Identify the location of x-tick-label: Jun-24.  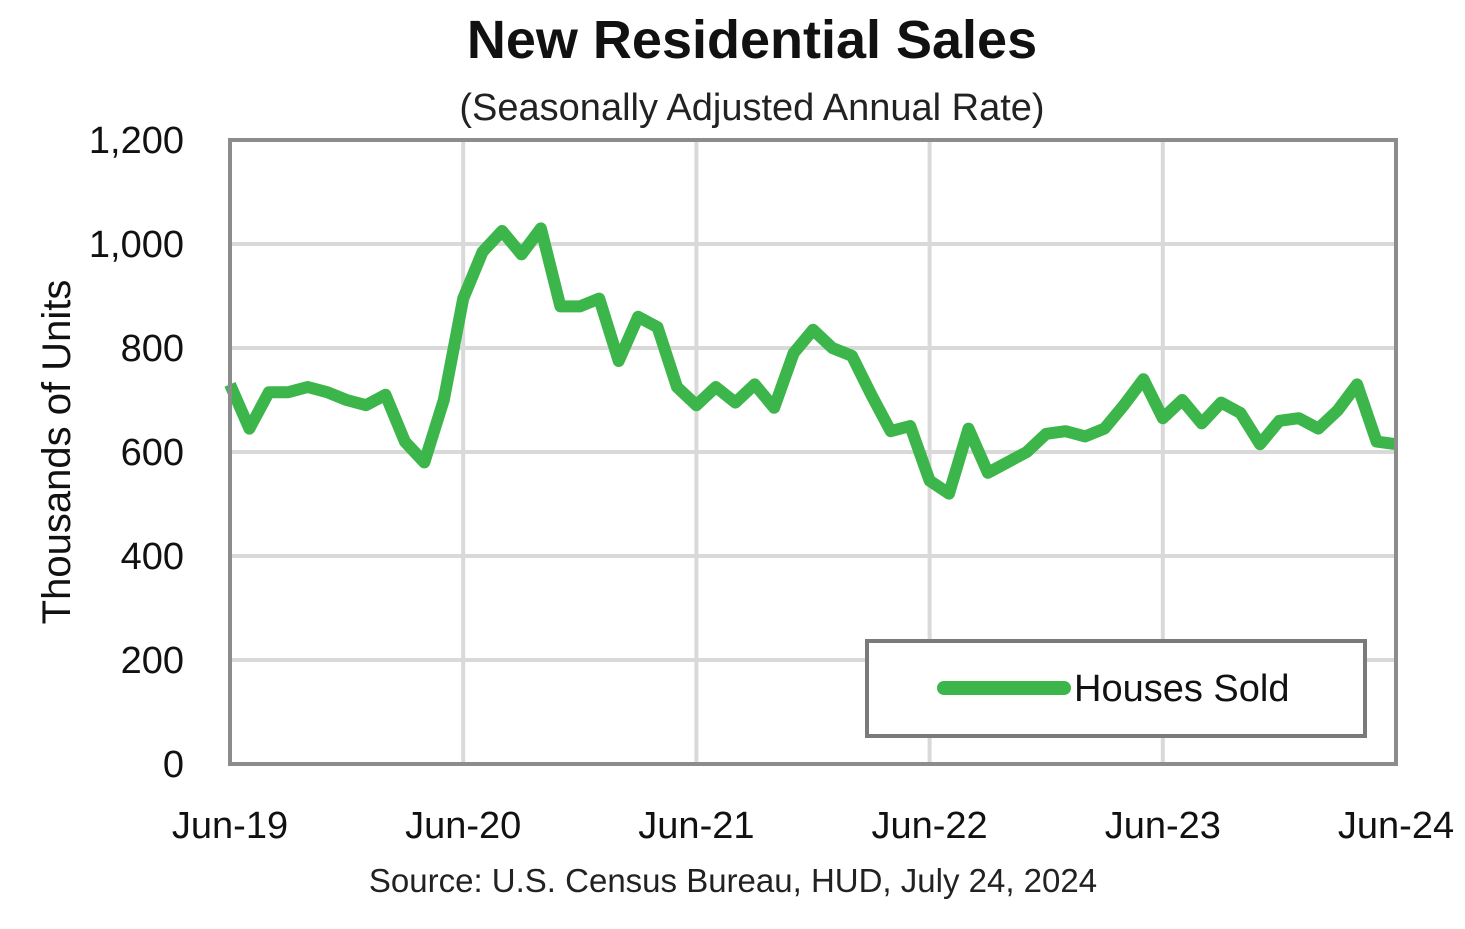
(1396, 826).